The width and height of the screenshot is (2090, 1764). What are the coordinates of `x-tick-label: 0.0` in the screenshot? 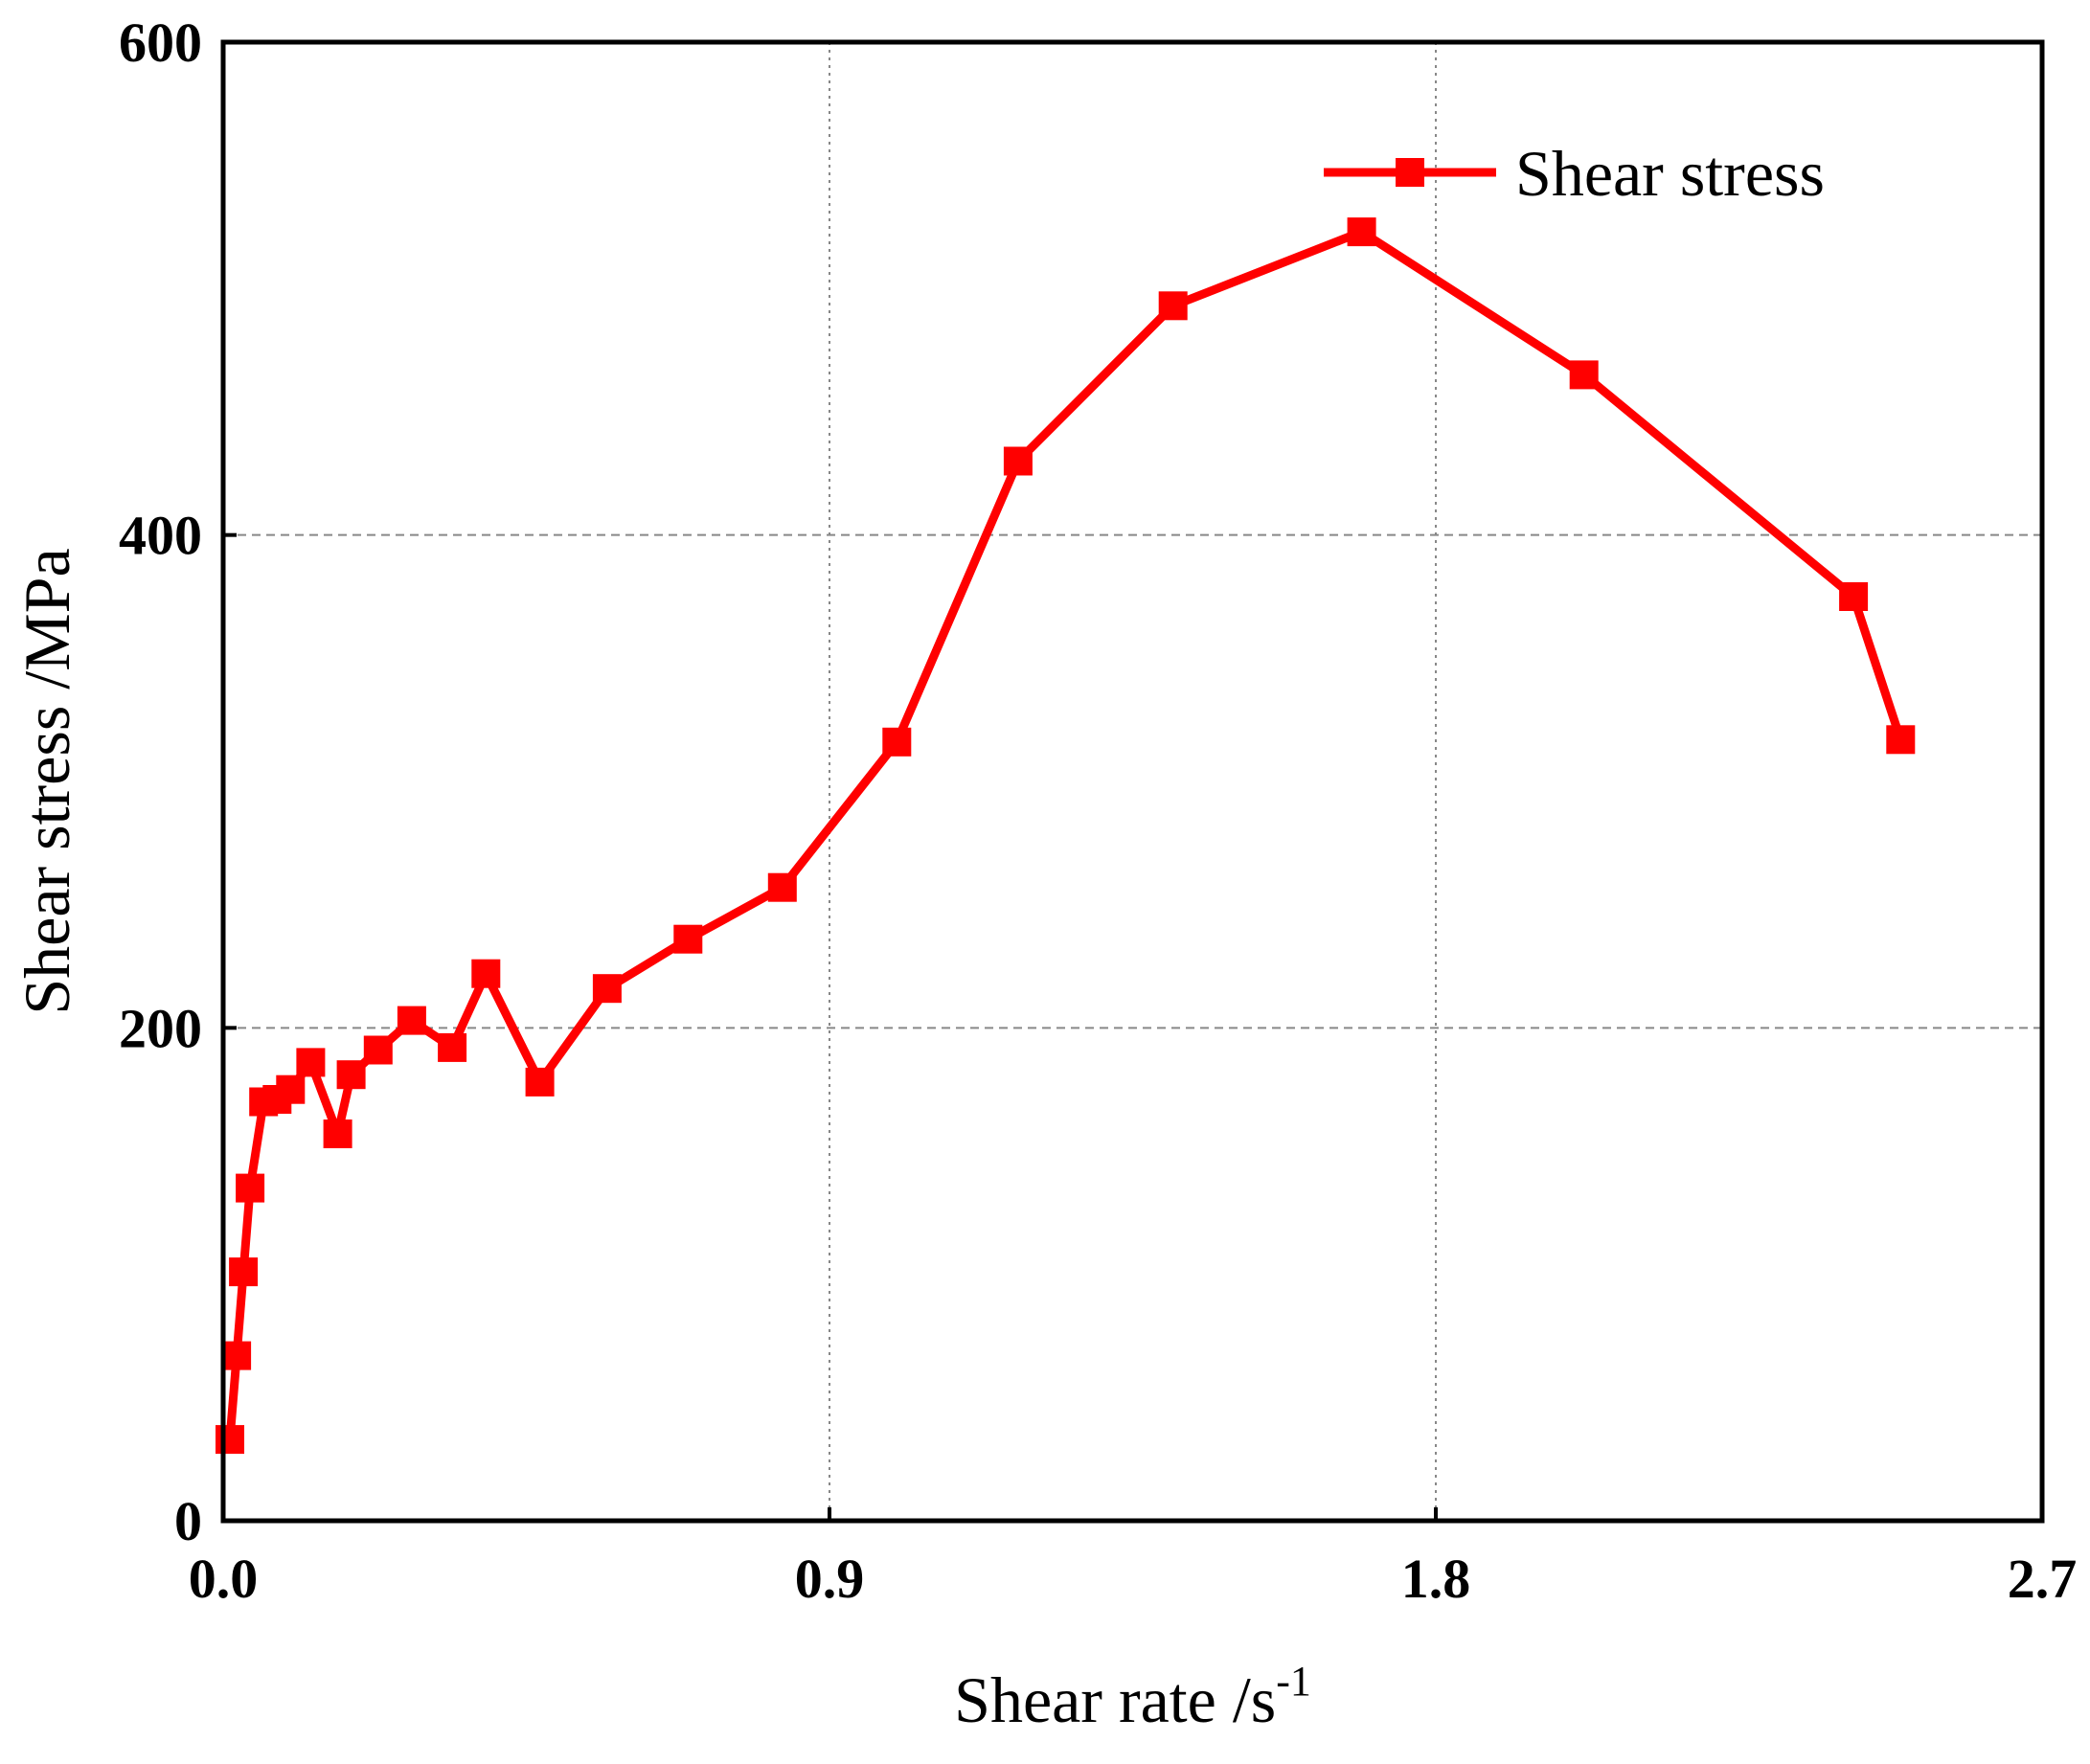 It's located at (224, 1579).